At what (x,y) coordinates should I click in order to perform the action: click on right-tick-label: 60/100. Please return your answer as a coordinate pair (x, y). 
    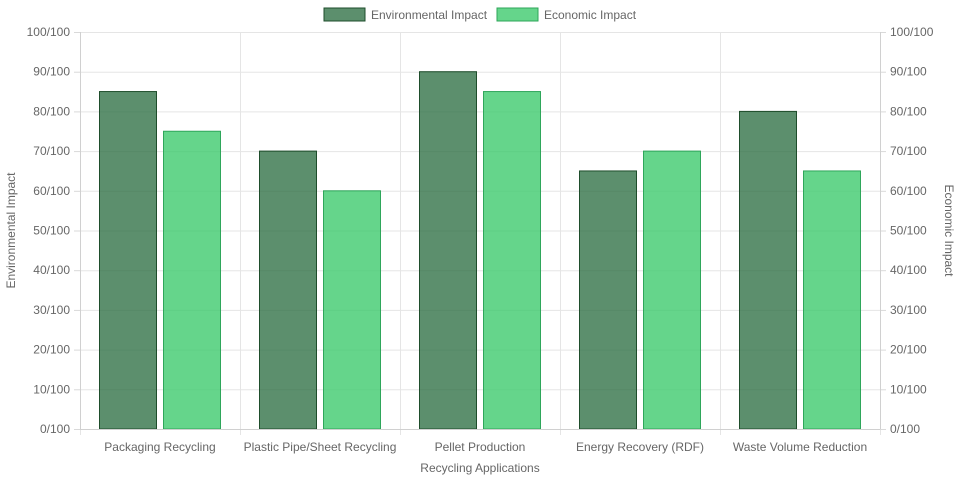
    Looking at the image, I should click on (908, 191).